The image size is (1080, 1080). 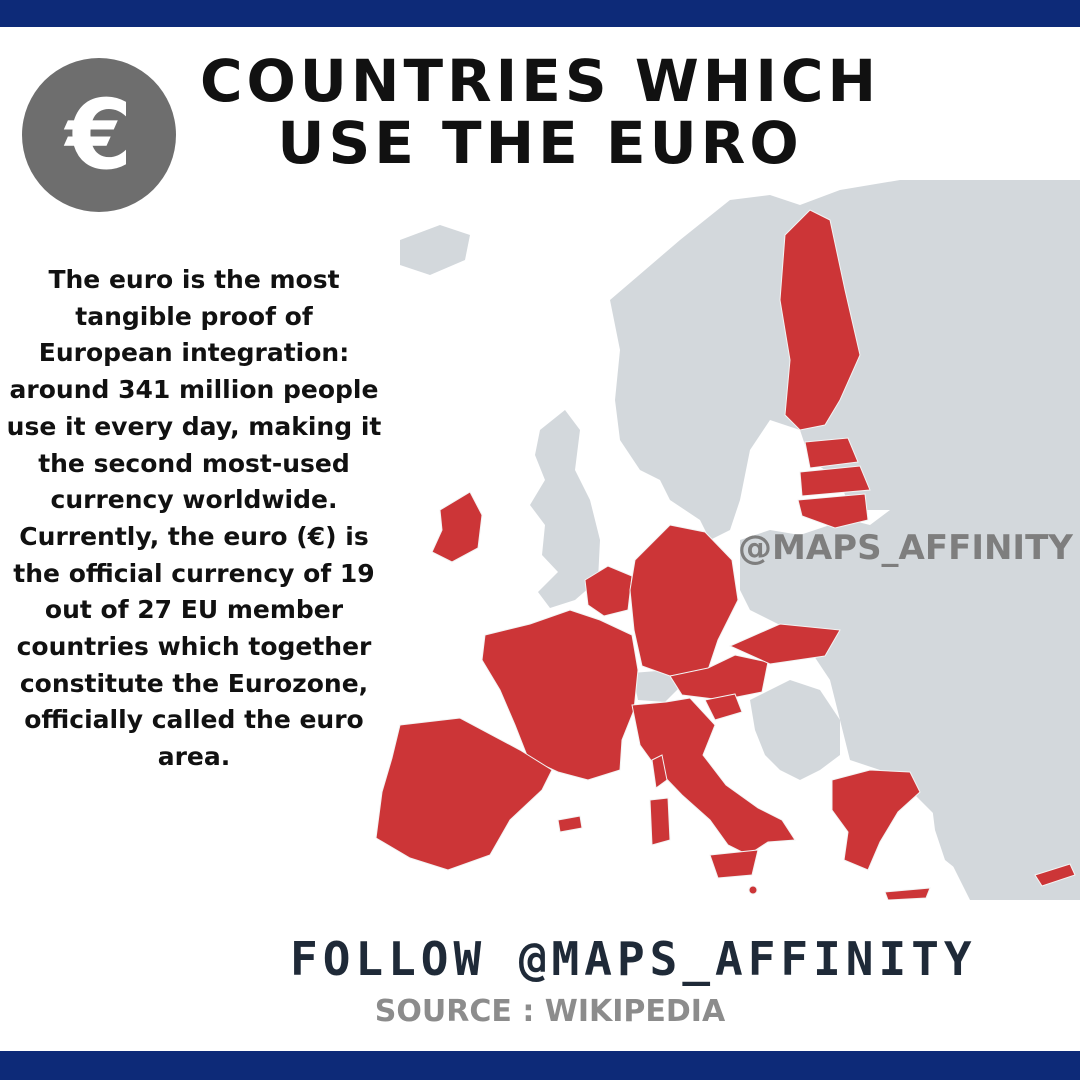 I want to click on country-slovenia, so click(x=723, y=707).